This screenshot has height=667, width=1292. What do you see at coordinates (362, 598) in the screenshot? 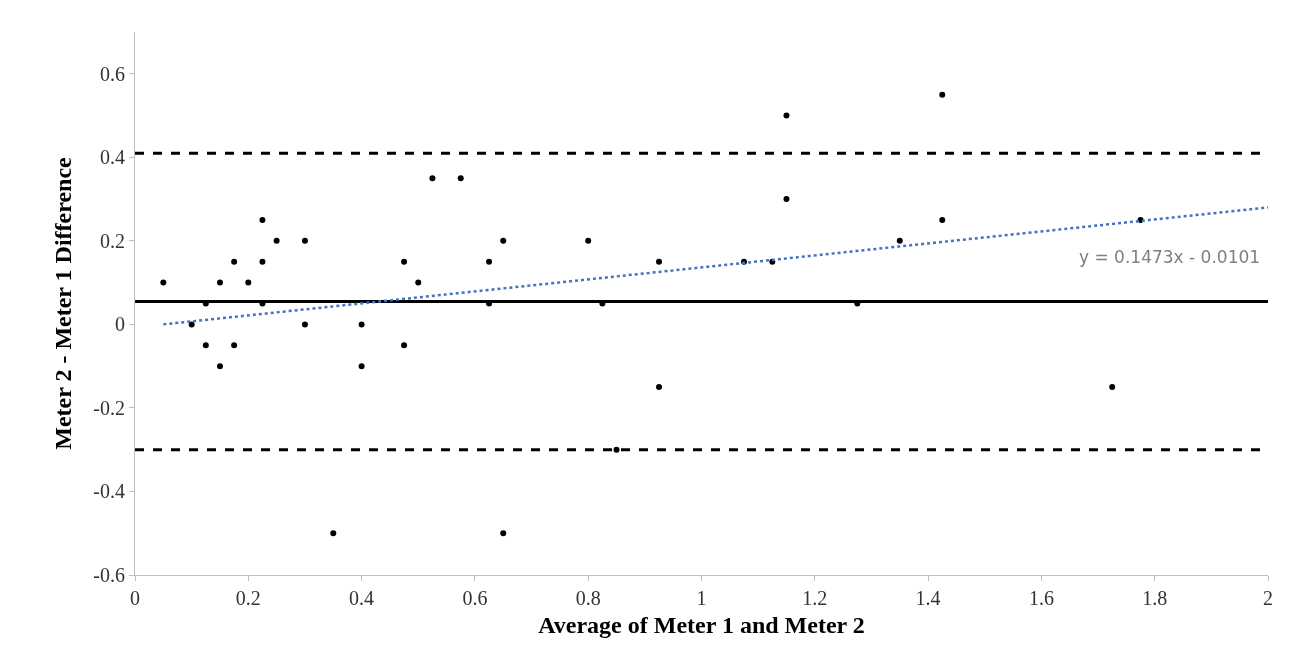
I see `x-tick-label: 0.4` at bounding box center [362, 598].